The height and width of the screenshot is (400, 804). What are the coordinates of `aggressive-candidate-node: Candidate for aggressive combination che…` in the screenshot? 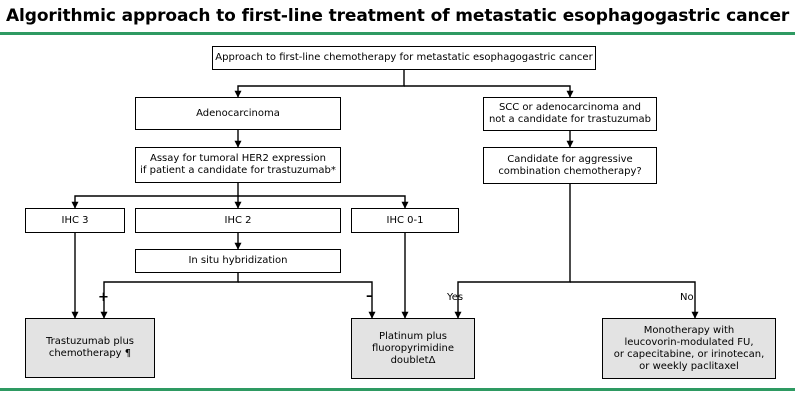 It's located at (570, 165).